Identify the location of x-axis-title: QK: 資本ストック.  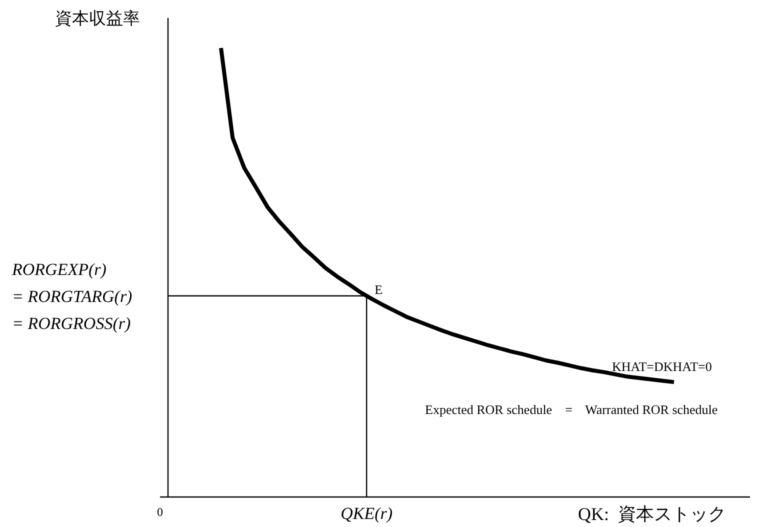
(652, 514).